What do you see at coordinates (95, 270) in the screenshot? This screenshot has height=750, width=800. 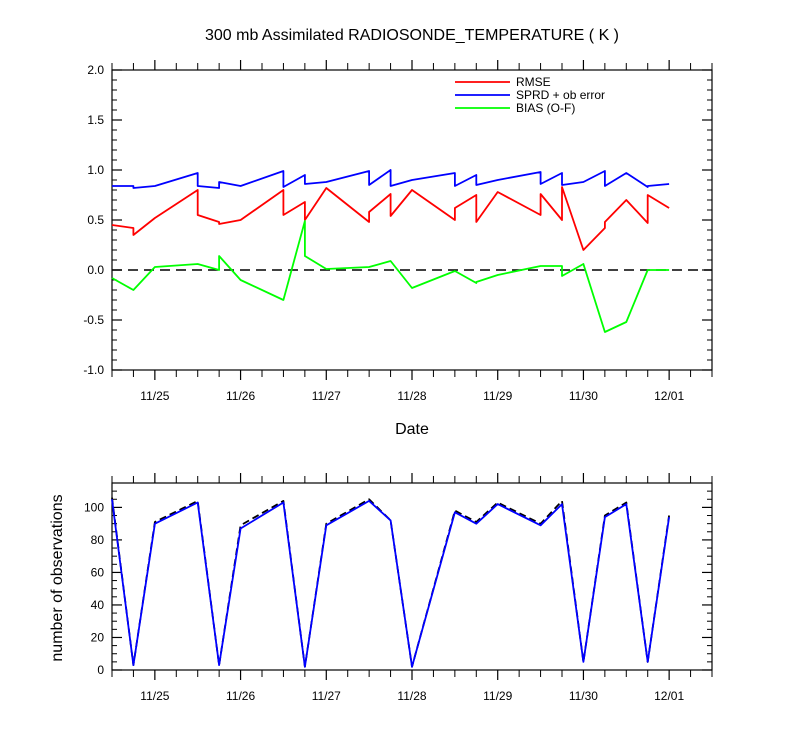 I see `y-tick-label: 0.0` at bounding box center [95, 270].